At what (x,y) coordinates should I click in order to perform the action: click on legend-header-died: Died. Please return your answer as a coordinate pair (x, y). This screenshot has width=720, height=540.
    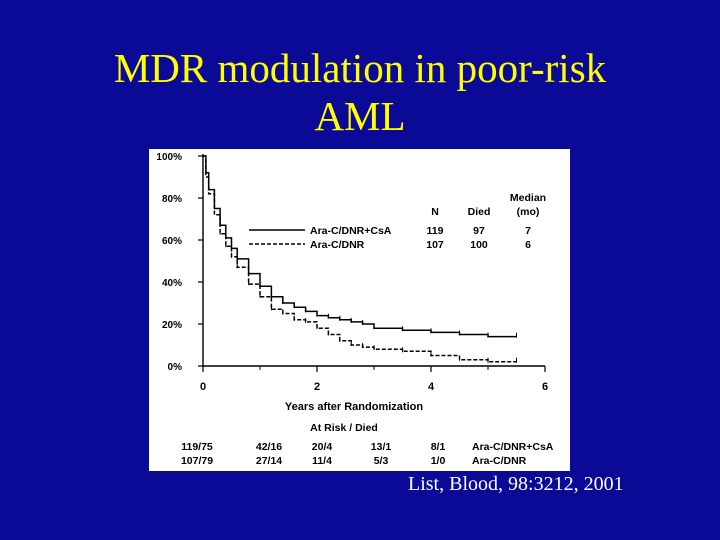
    Looking at the image, I should click on (479, 212).